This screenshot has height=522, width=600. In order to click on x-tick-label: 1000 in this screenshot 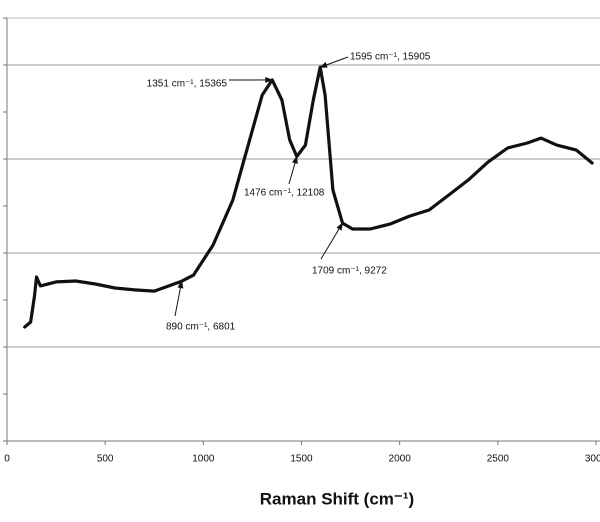, I will do `click(203, 459)`.